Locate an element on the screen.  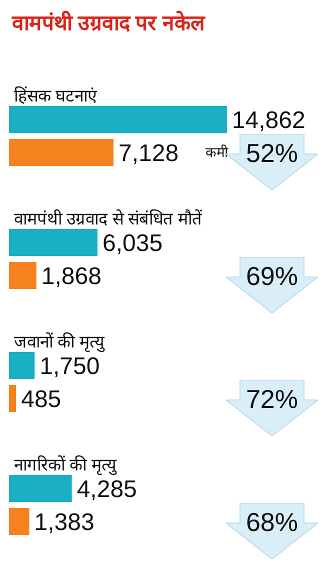
data-label: 485 is located at coordinates (41, 400).